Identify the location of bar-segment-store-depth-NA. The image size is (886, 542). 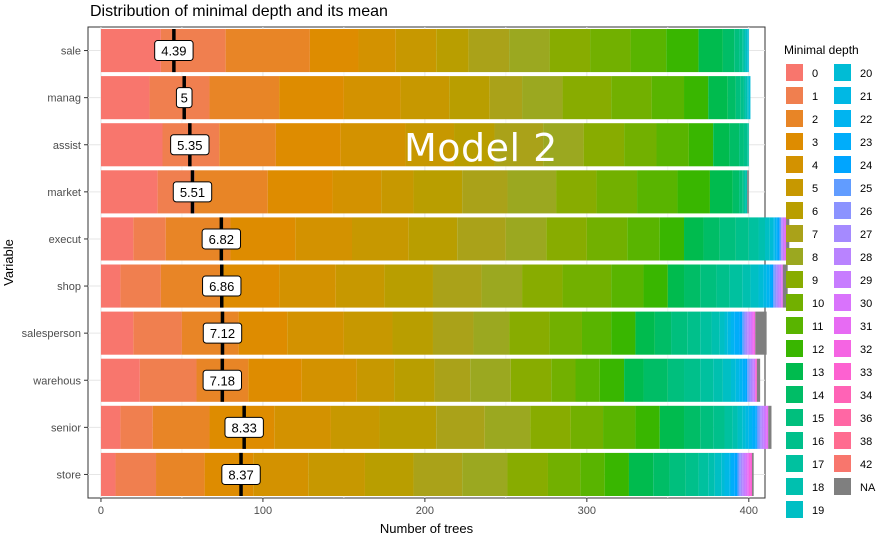
(753, 474).